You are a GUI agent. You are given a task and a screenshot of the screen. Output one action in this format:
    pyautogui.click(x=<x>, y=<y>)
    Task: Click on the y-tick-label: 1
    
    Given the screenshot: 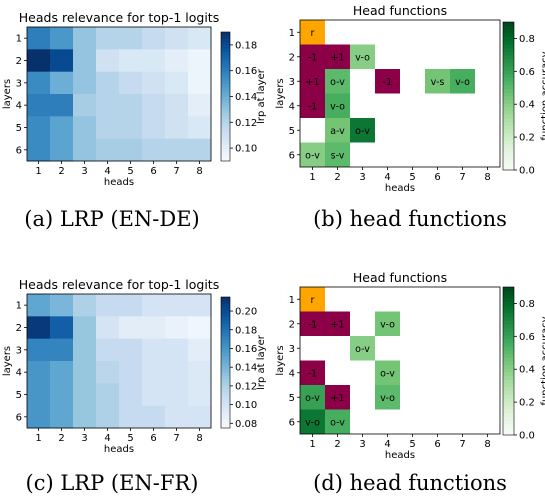 What is the action you would take?
    pyautogui.click(x=19, y=39)
    